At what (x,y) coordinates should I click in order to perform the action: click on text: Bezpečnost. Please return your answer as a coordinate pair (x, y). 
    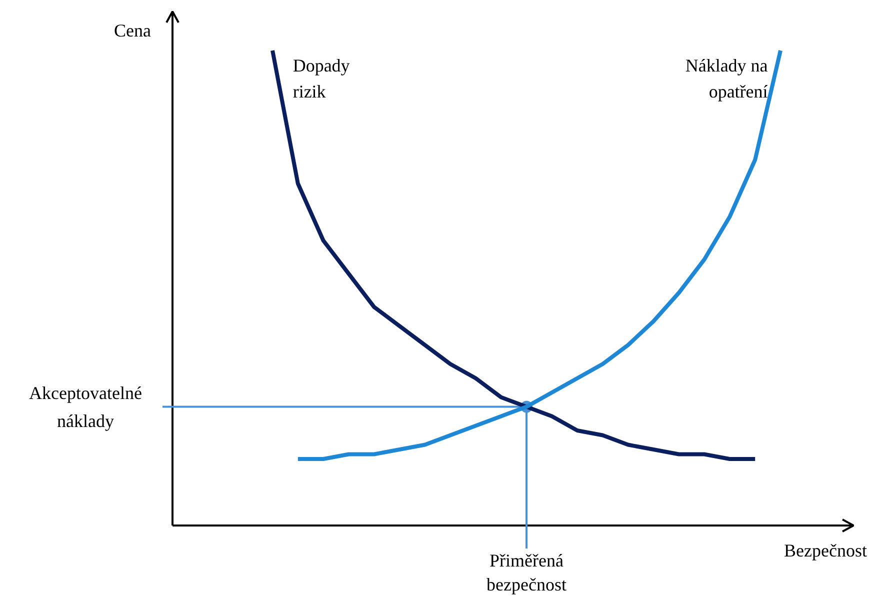
    Looking at the image, I should click on (825, 550).